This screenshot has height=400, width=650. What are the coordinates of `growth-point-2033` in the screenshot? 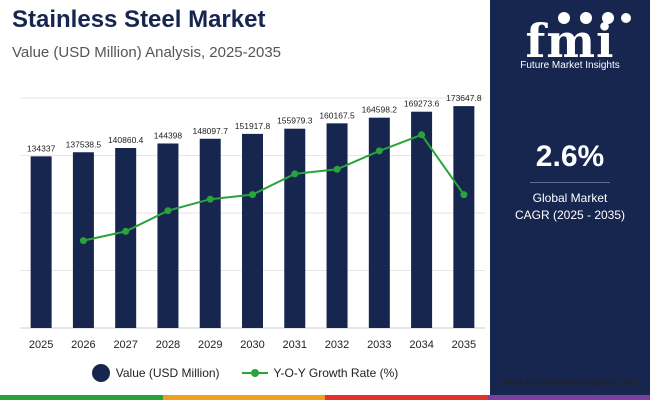 It's located at (379, 151).